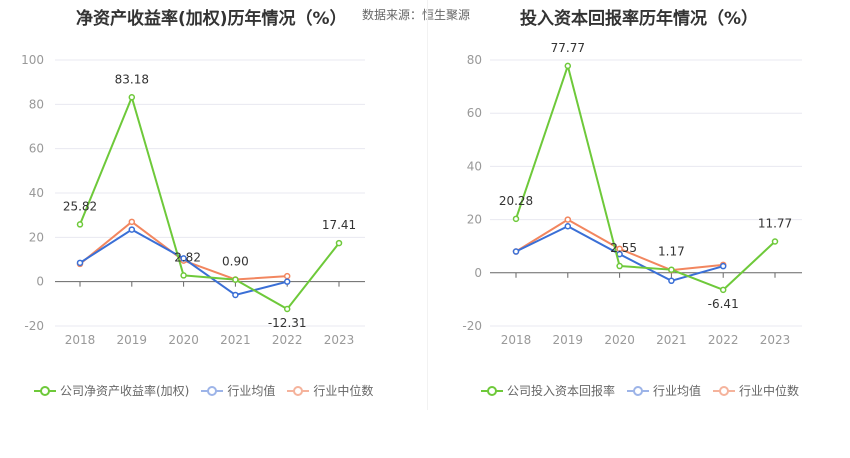  What do you see at coordinates (516, 201) in the screenshot?
I see `data-label: 20.28` at bounding box center [516, 201].